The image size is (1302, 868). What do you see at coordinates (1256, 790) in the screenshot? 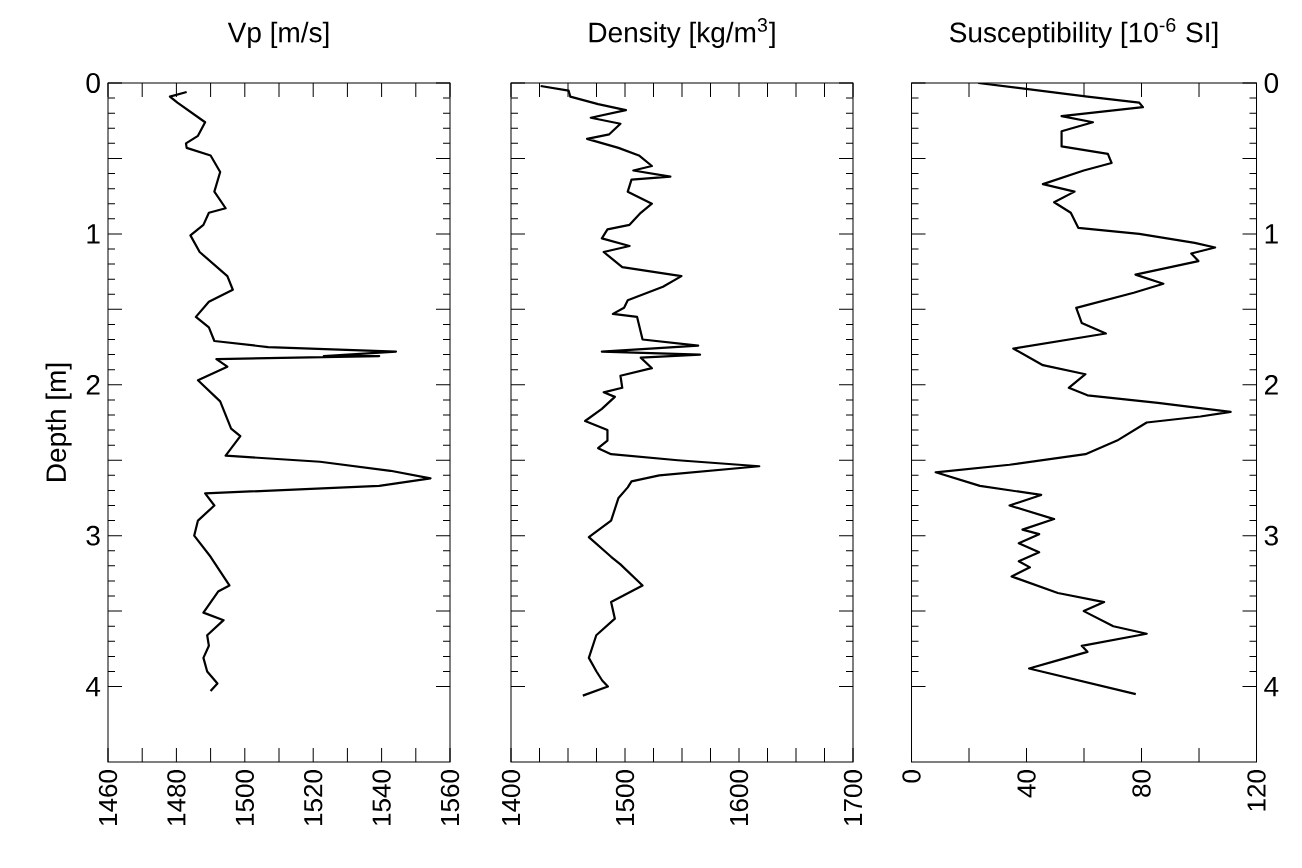
I see `x-tick-label: 120` at bounding box center [1256, 790].